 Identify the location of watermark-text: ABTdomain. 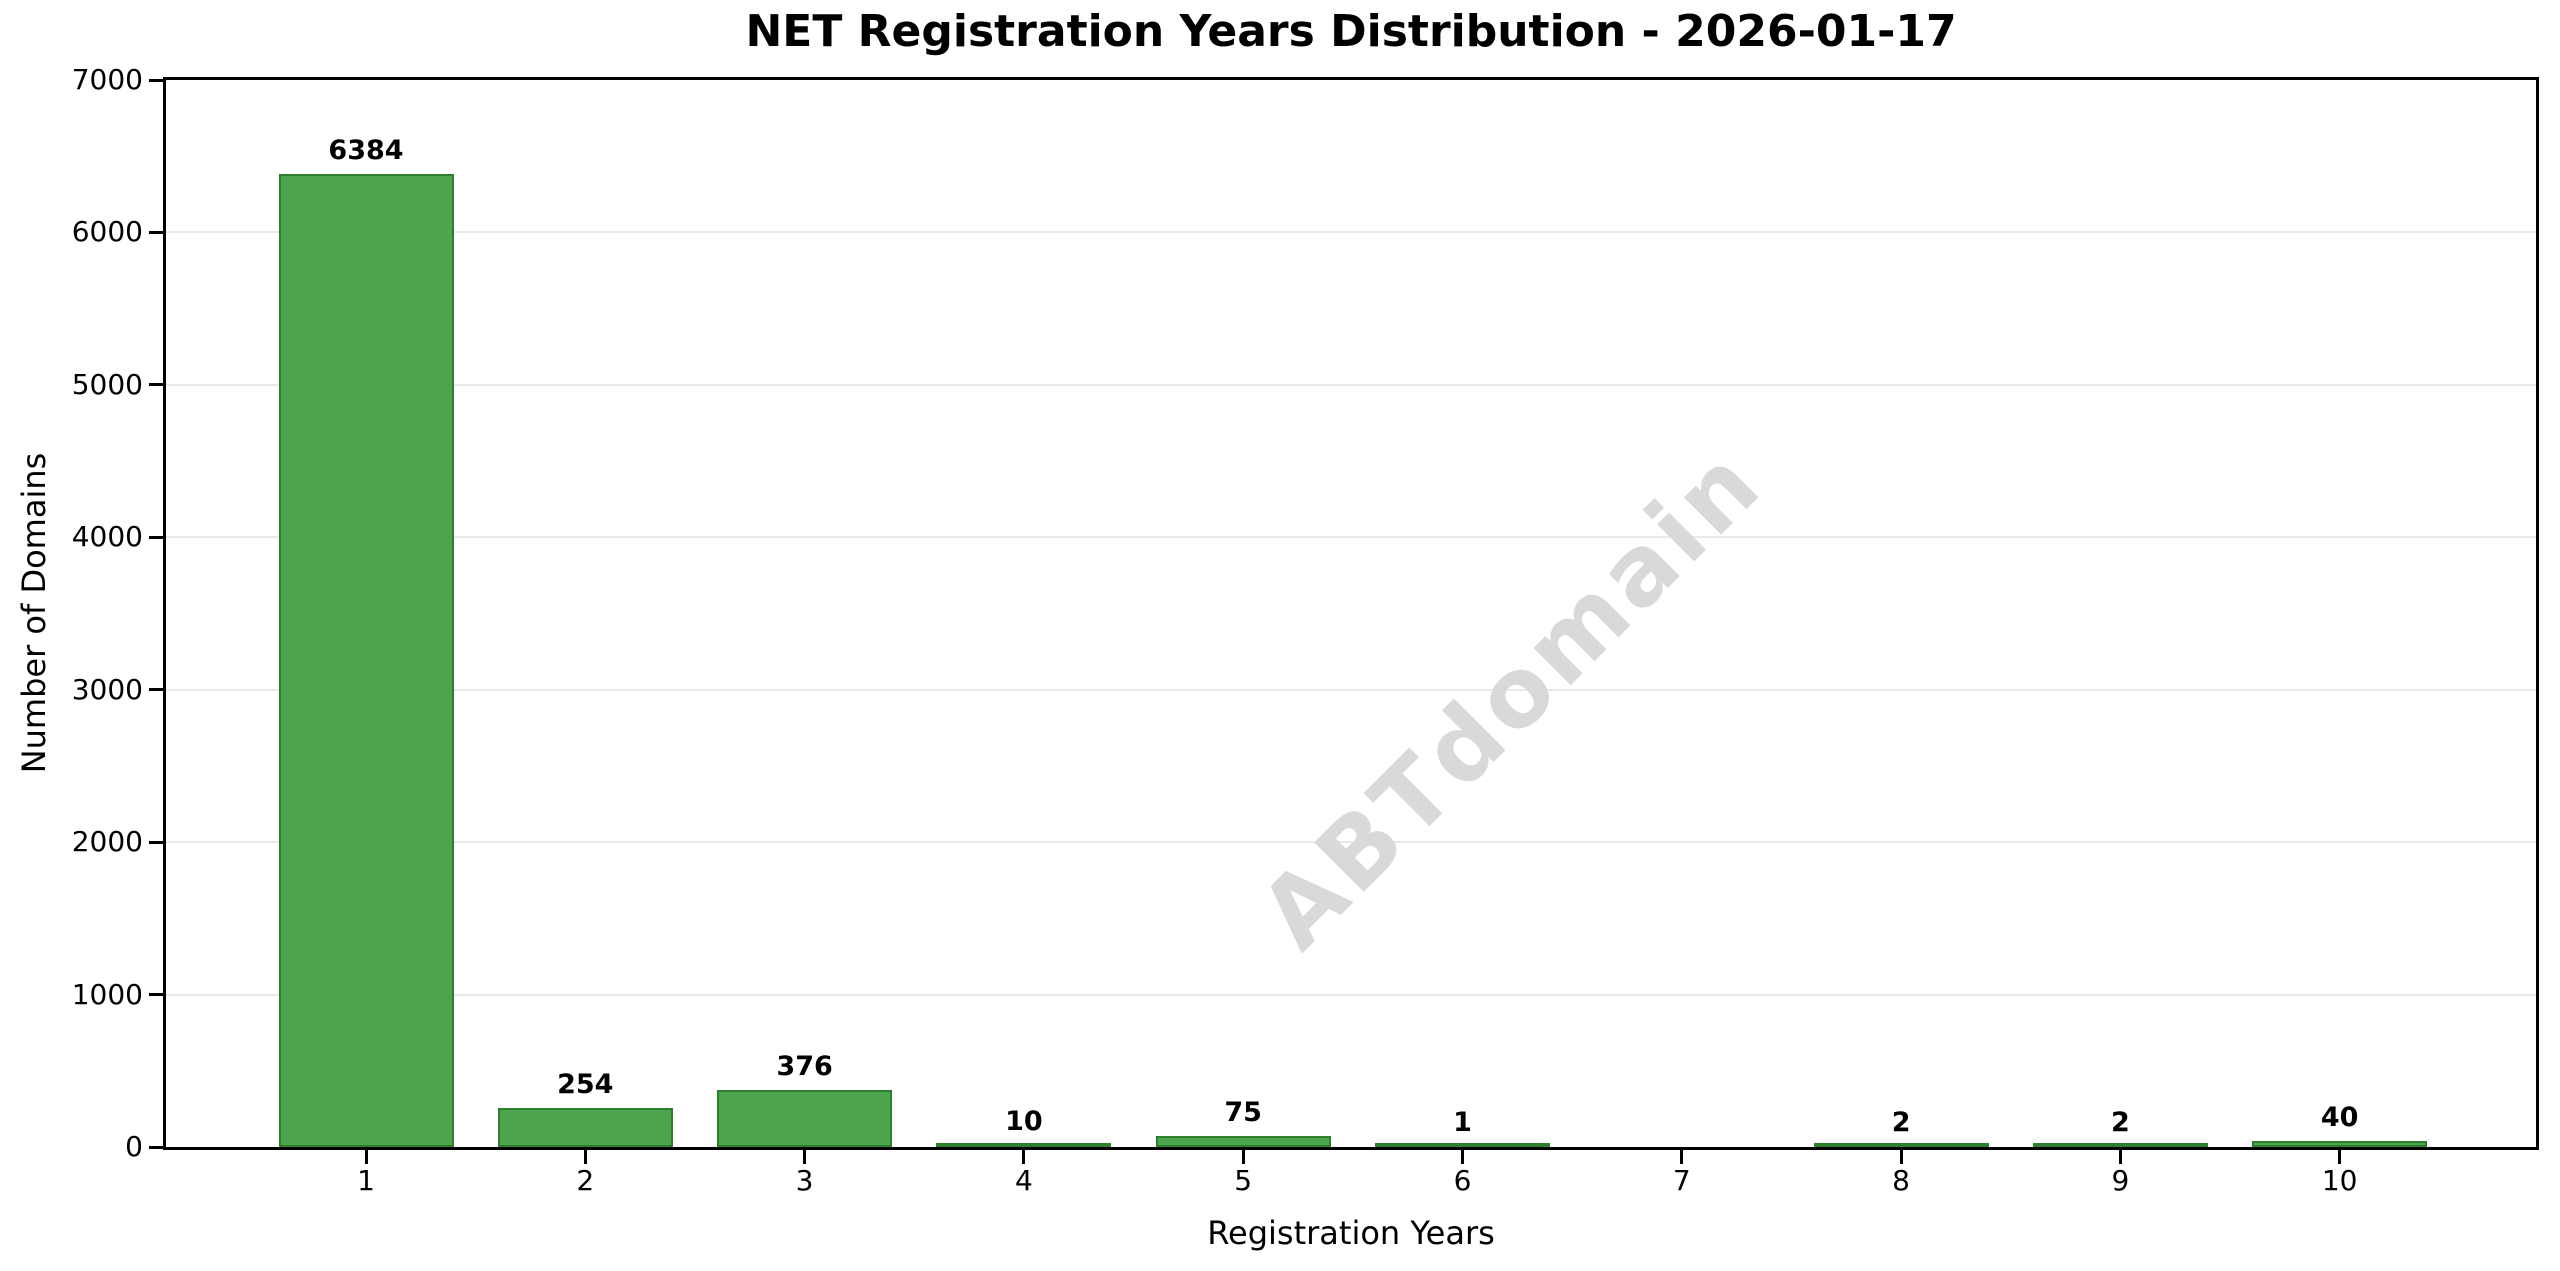
(1511, 698).